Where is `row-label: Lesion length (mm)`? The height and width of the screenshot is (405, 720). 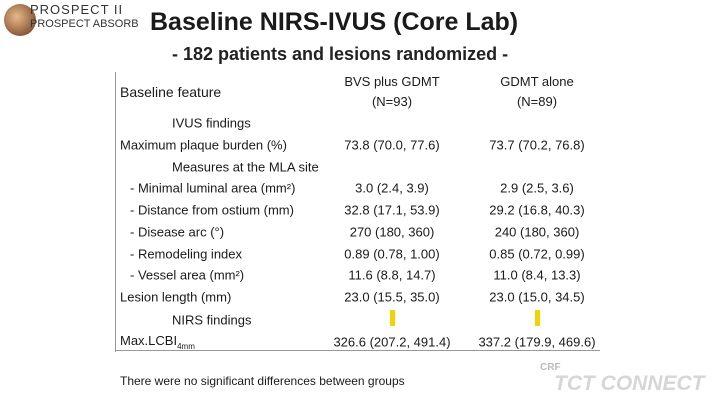 row-label: Lesion length (mm) is located at coordinates (176, 297).